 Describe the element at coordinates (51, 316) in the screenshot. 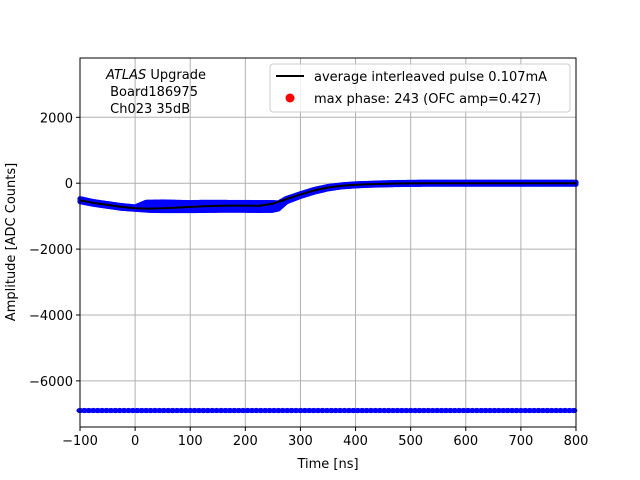

I see `y-tick-label: −4000` at that location.